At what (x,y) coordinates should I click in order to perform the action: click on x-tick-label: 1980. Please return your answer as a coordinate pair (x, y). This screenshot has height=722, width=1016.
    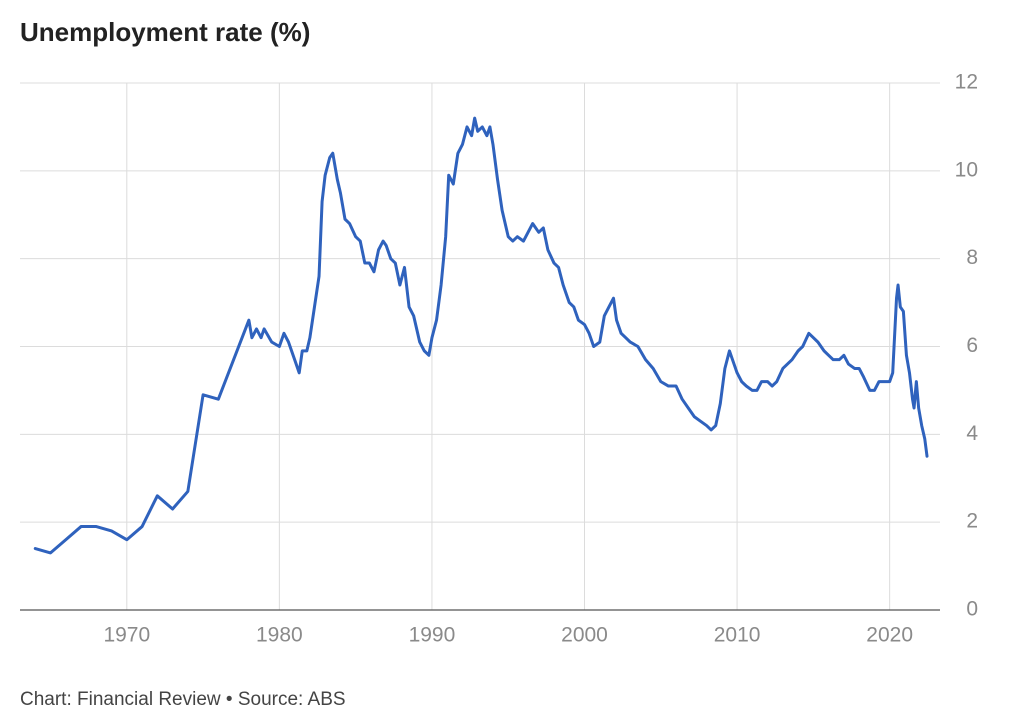
    Looking at the image, I should click on (279, 635).